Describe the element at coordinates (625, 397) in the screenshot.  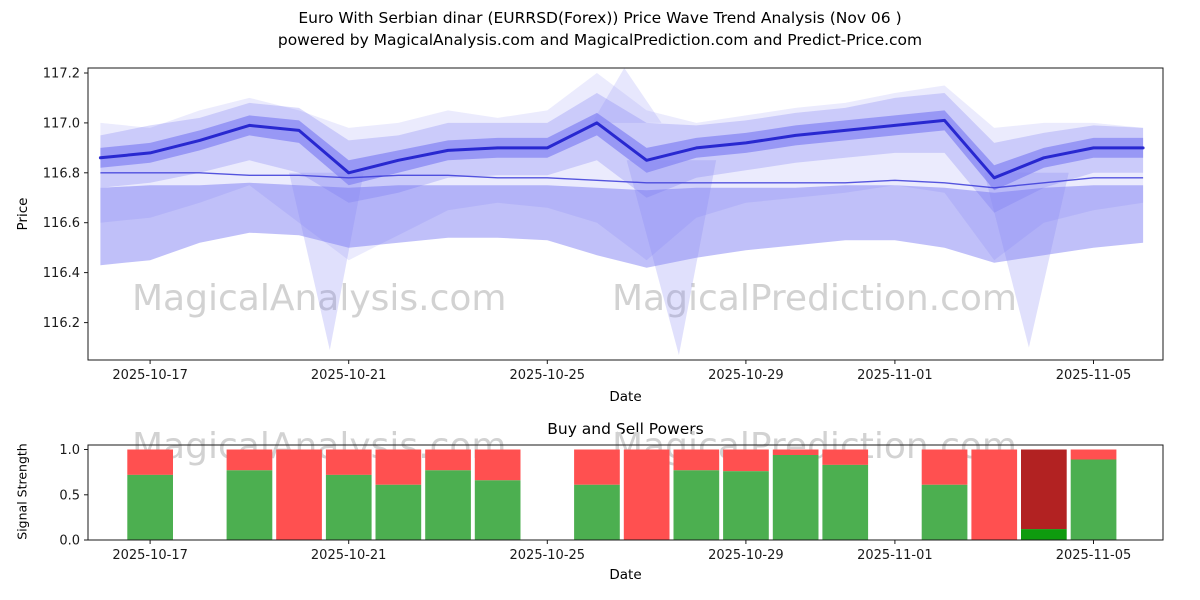
I see `price-x-axis-label: Date` at that location.